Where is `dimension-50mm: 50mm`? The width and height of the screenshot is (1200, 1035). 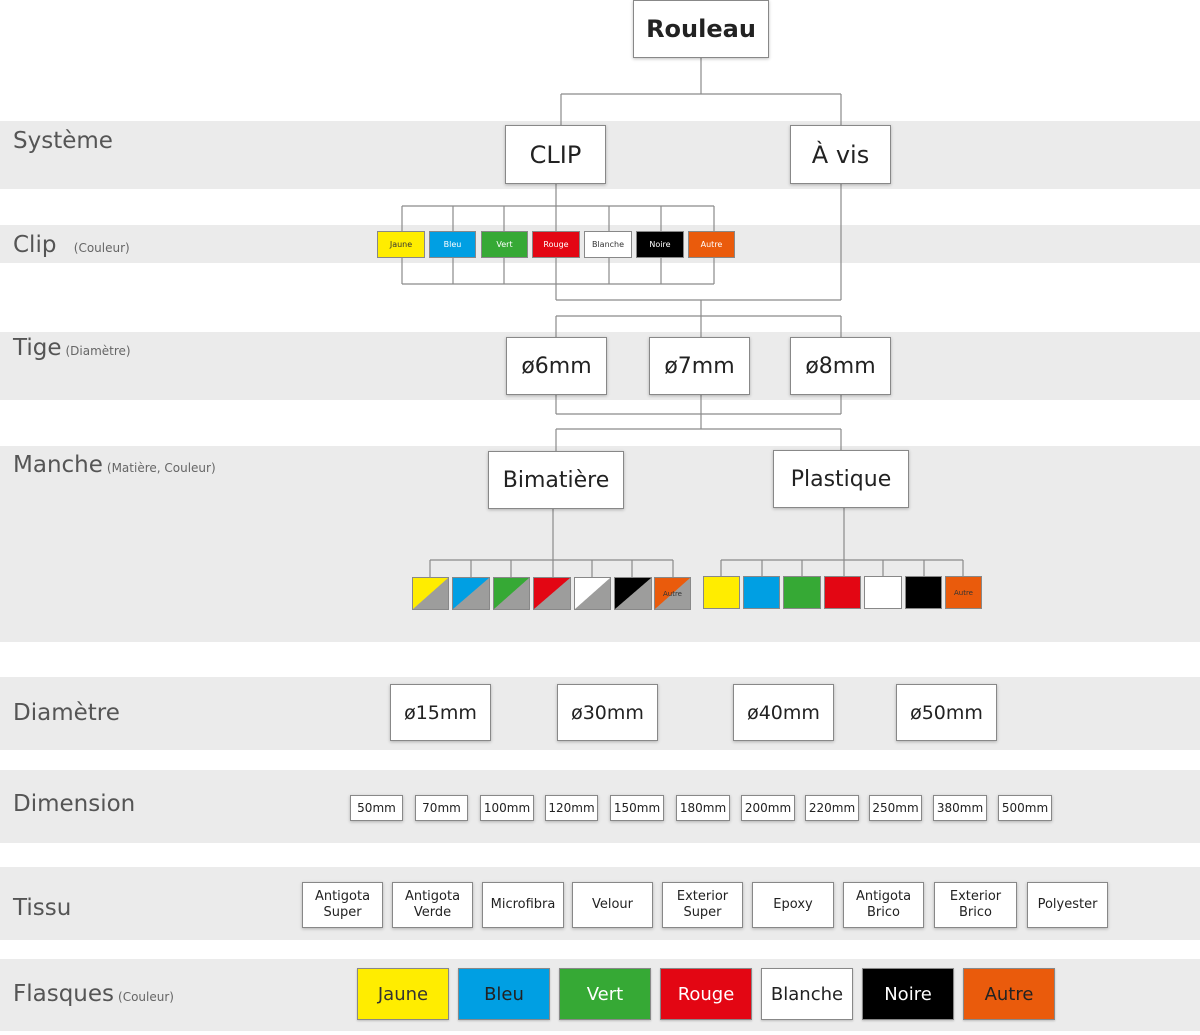 dimension-50mm: 50mm is located at coordinates (376, 808).